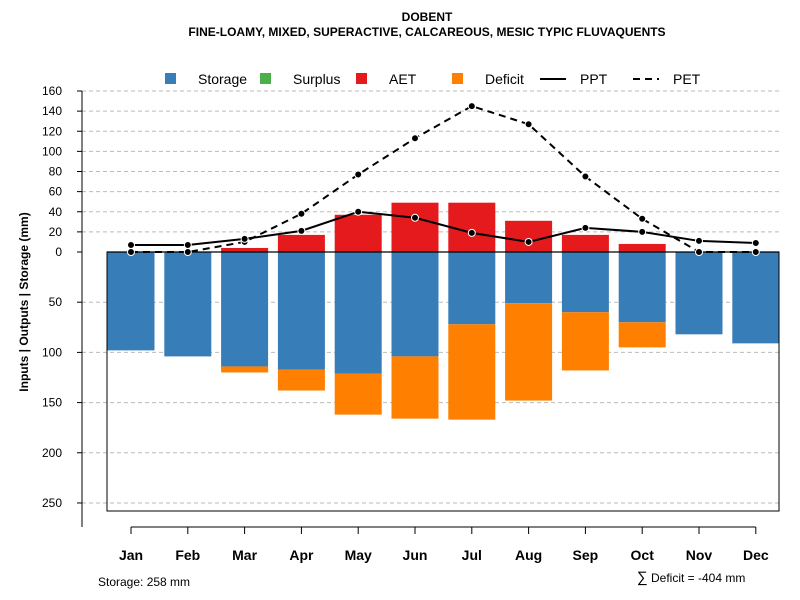 The height and width of the screenshot is (600, 800). What do you see at coordinates (56, 302) in the screenshot?
I see `y-tick-label: 50` at bounding box center [56, 302].